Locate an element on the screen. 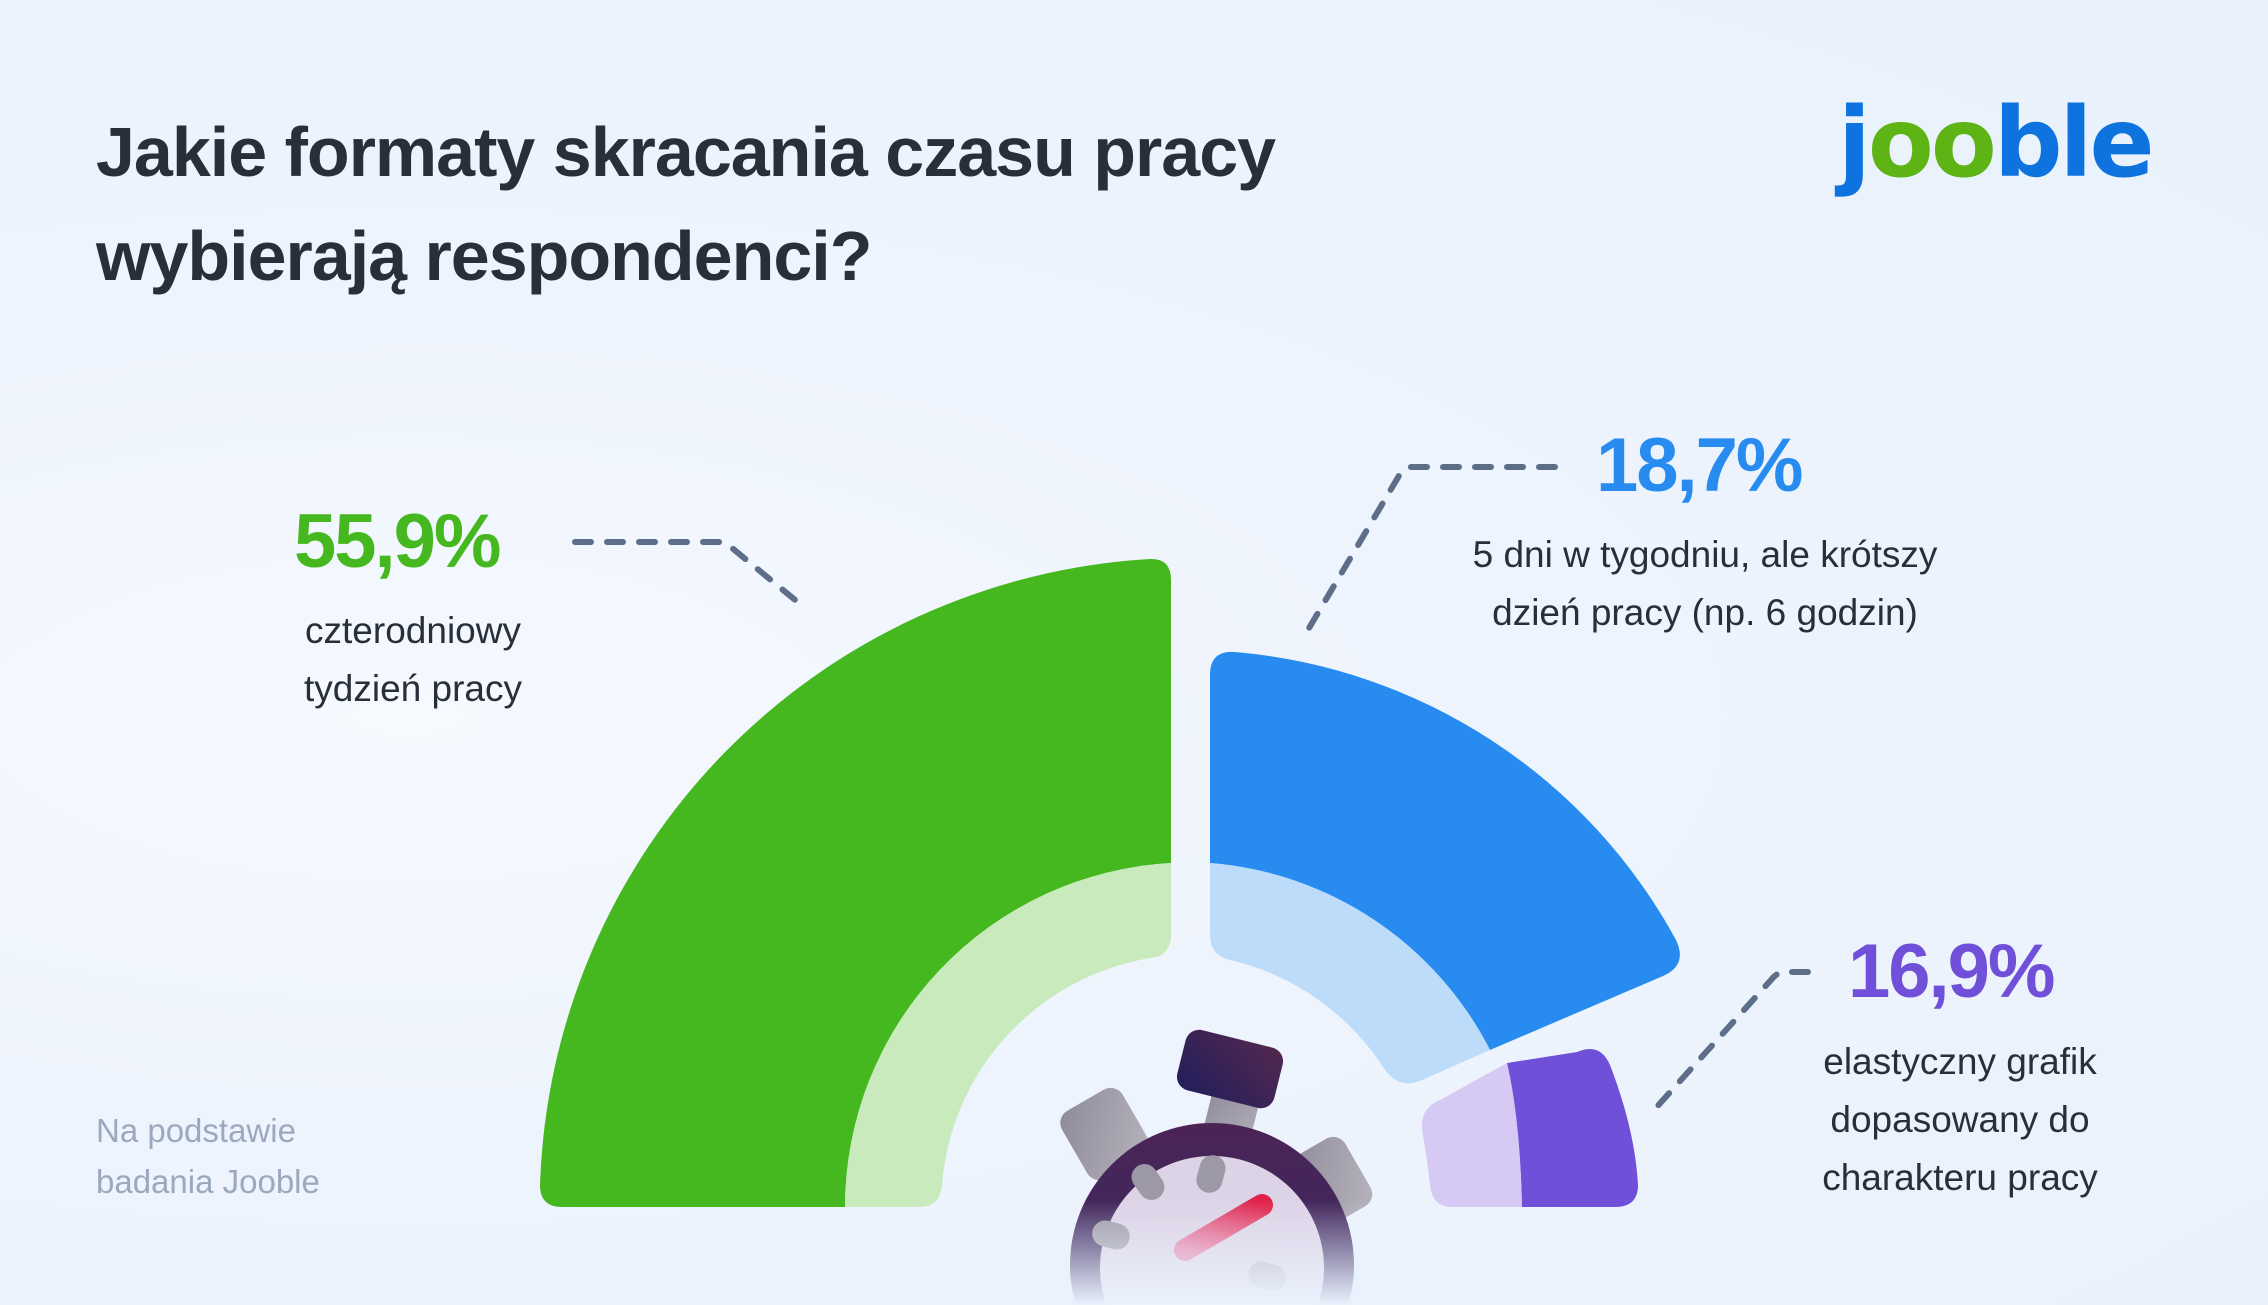 Image resolution: width=2268 pixels, height=1305 pixels. bar-flexible-schedule is located at coordinates (1529, 1127).